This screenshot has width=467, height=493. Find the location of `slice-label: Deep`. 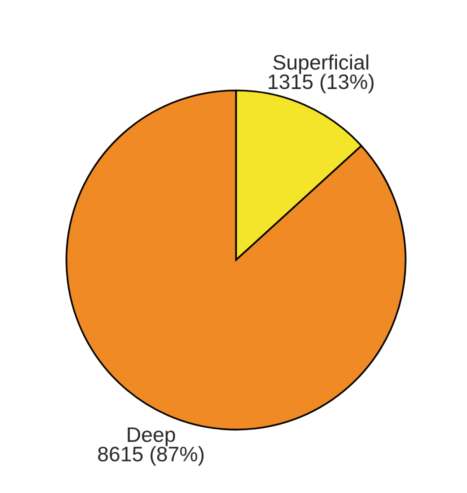

slice-label: Deep is located at coordinates (152, 437).